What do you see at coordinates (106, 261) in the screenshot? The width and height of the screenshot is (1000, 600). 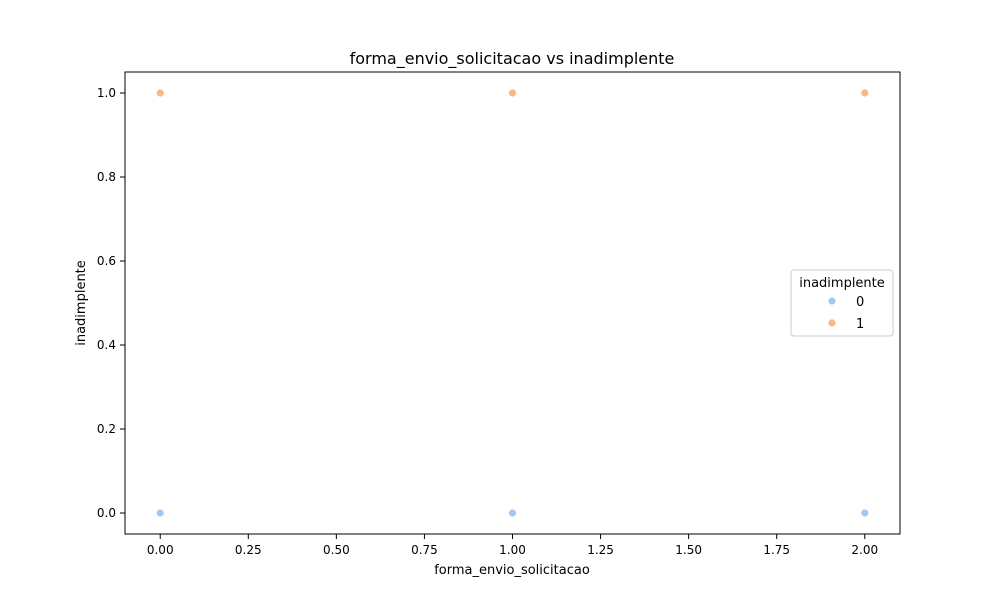 I see `y-tick-label: 0.6` at bounding box center [106, 261].